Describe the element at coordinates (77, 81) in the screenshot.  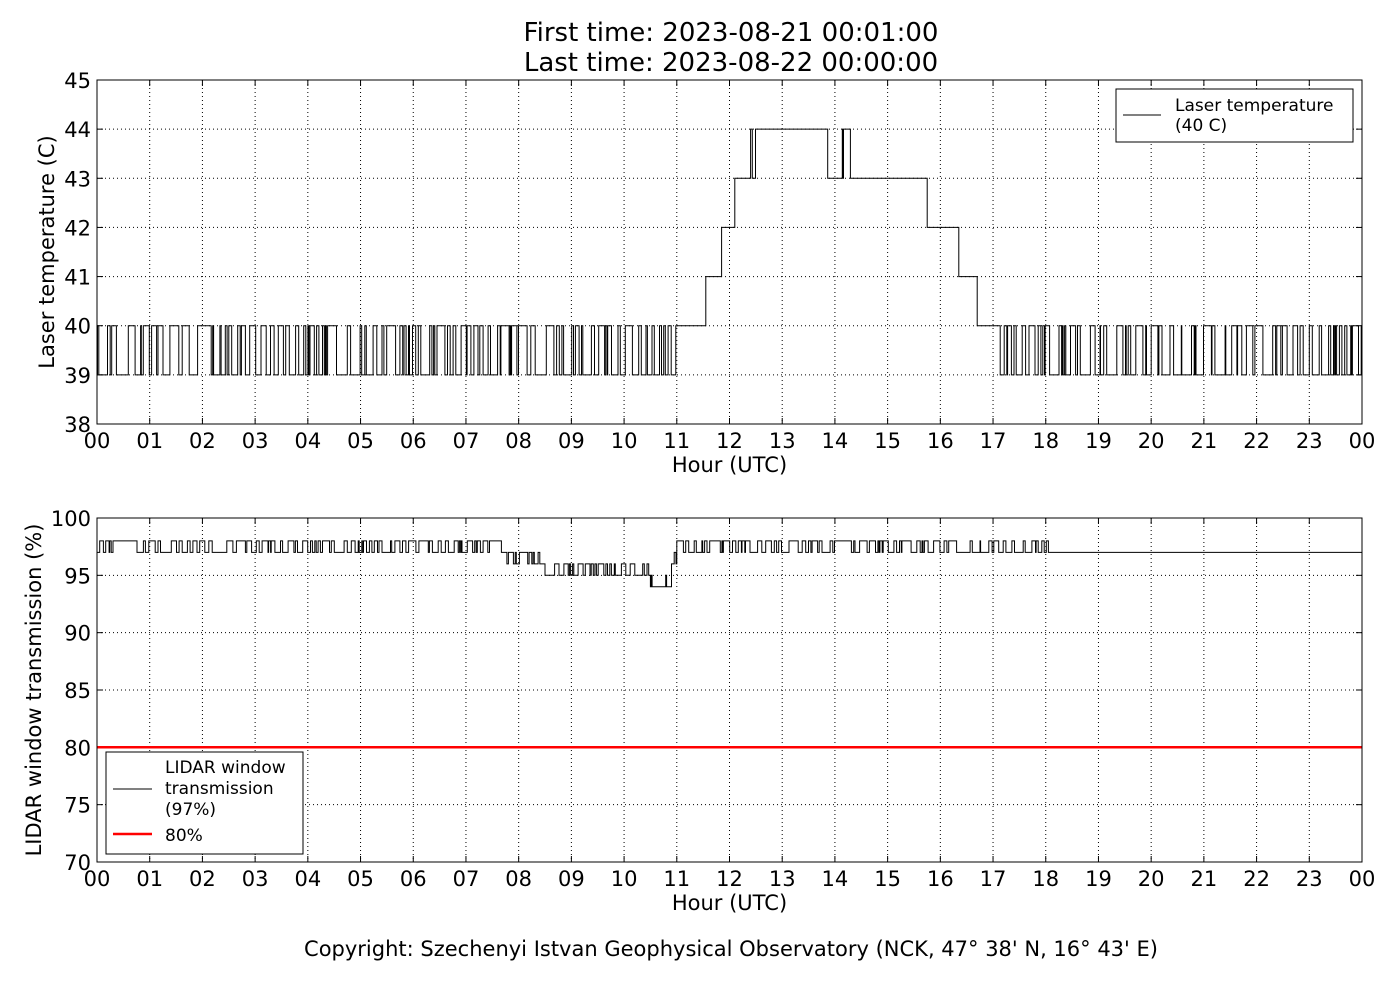
I see `y-tick-label: 45` at that location.